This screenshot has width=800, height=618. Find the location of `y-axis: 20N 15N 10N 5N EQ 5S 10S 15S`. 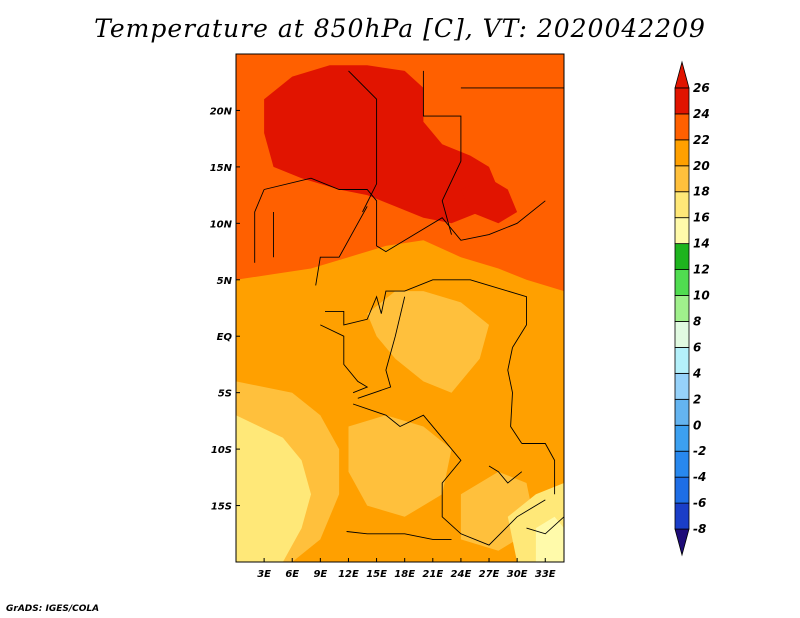

y-axis: 20N 15N 10N 5N EQ 5S 10S 15S is located at coordinates (225, 309).